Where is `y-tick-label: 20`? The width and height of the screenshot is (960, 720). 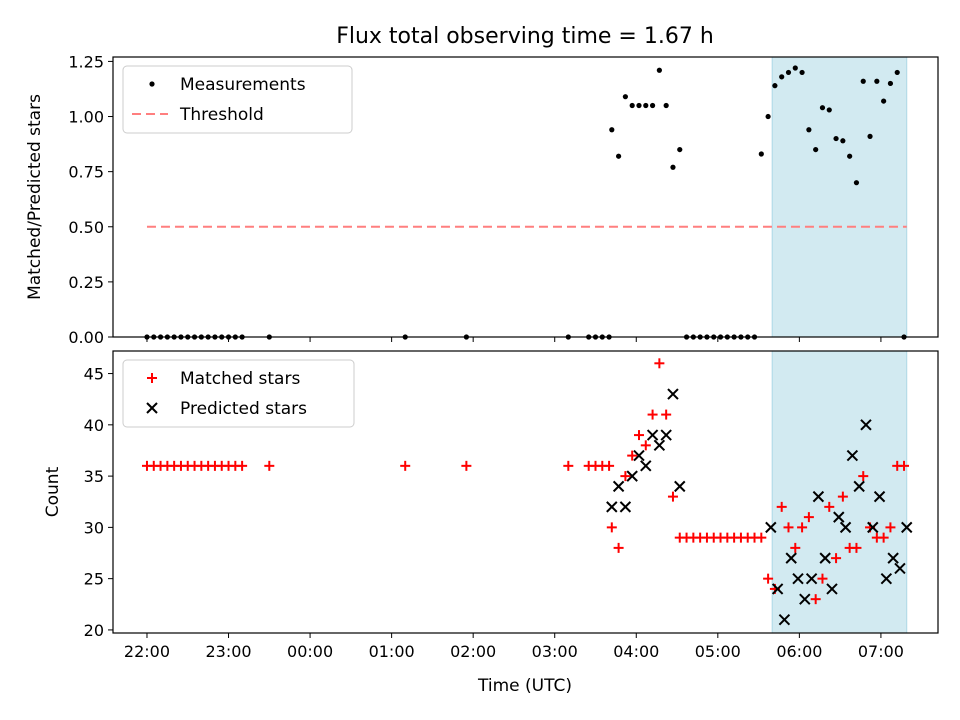 y-tick-label: 20 is located at coordinates (94, 630).